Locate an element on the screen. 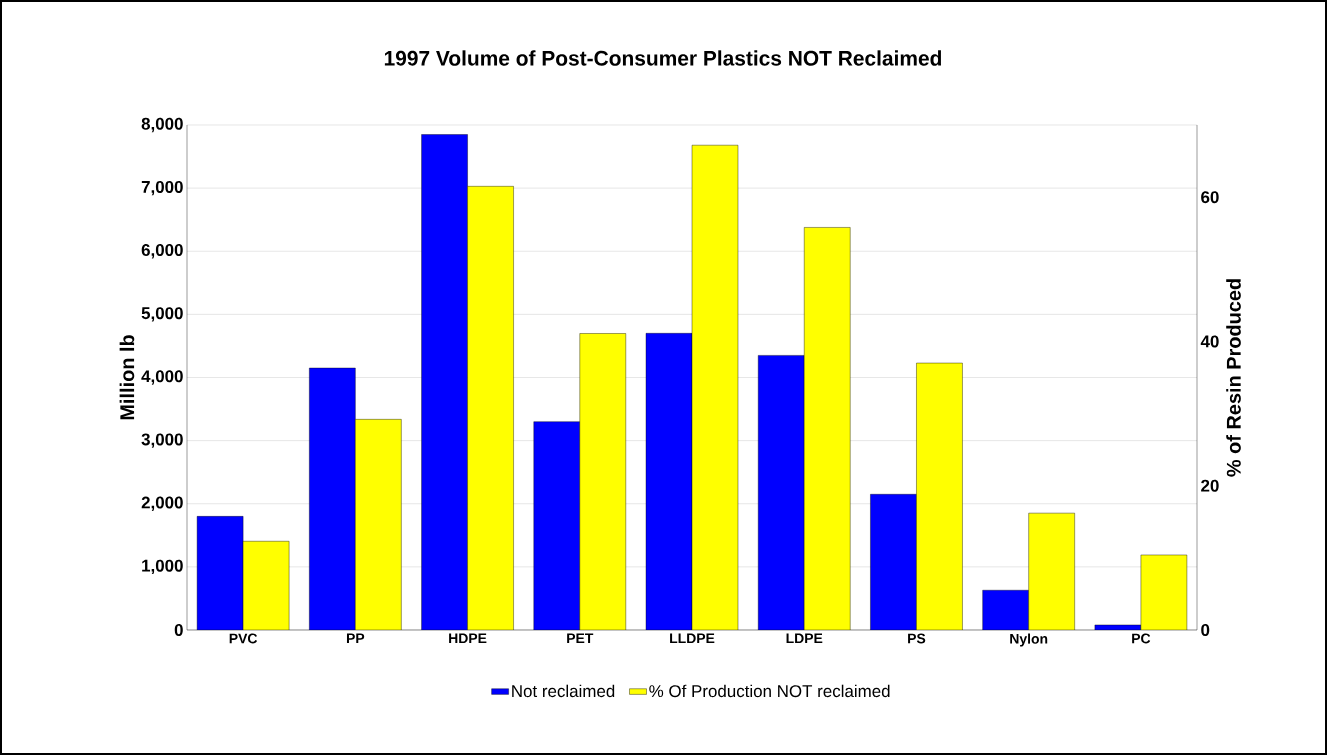 This screenshot has height=755, width=1327. x-tick-label: PVC is located at coordinates (243, 638).